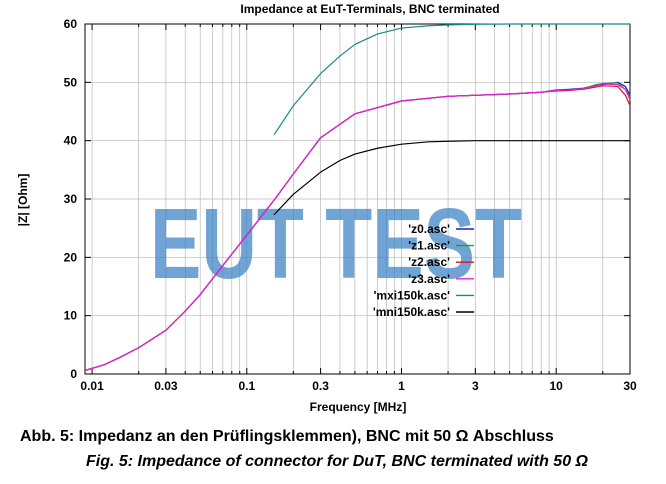 Image resolution: width=666 pixels, height=484 pixels. What do you see at coordinates (557, 386) in the screenshot?
I see `x-tick-label: 10` at bounding box center [557, 386].